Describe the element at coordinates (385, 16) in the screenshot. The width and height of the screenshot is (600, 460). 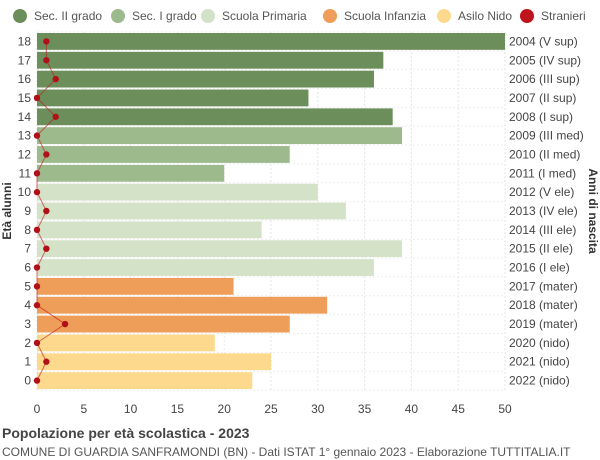
I see `legend-label: Scuola Infanzia` at that location.